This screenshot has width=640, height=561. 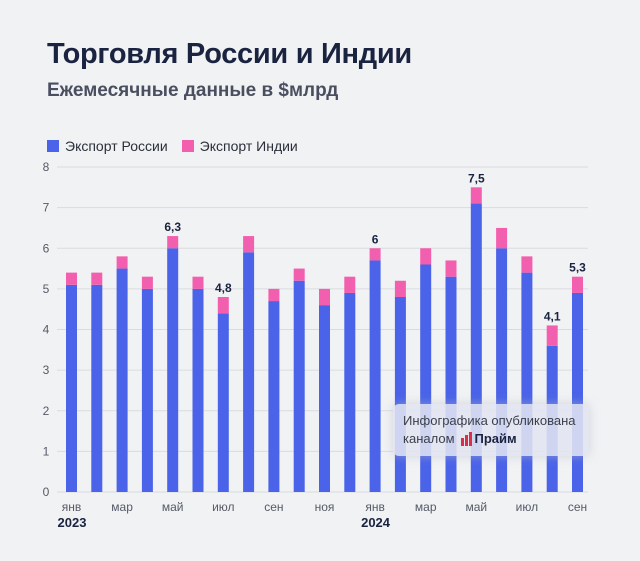 What do you see at coordinates (46, 411) in the screenshot?
I see `y-tick-label: 2` at bounding box center [46, 411].